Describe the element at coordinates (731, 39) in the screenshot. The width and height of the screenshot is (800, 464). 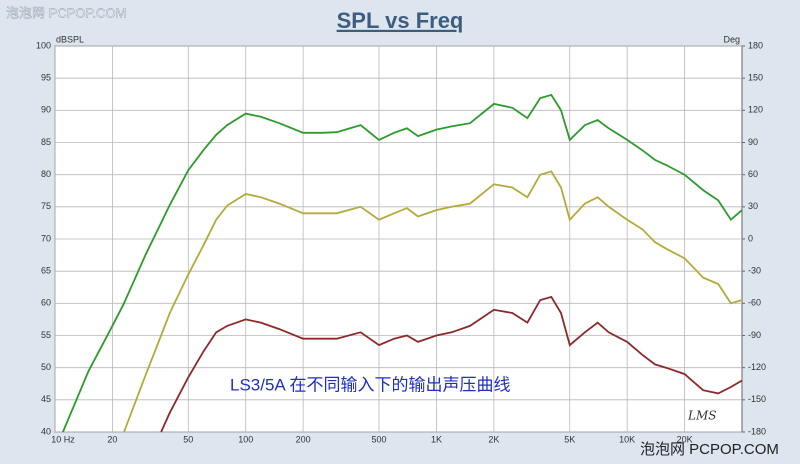
I see `y2-axis-label: Deg` at that location.